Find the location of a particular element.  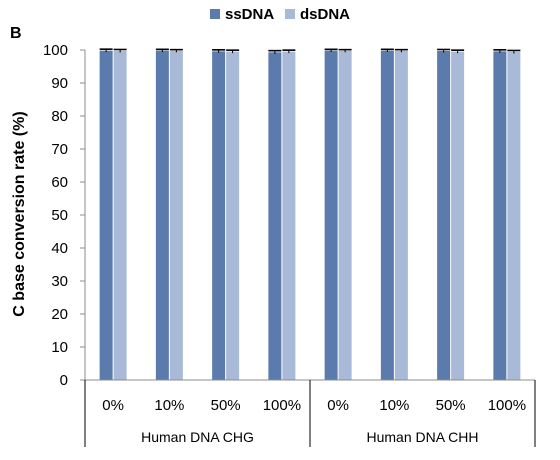

y-tick-label: 70 is located at coordinates (59, 149).